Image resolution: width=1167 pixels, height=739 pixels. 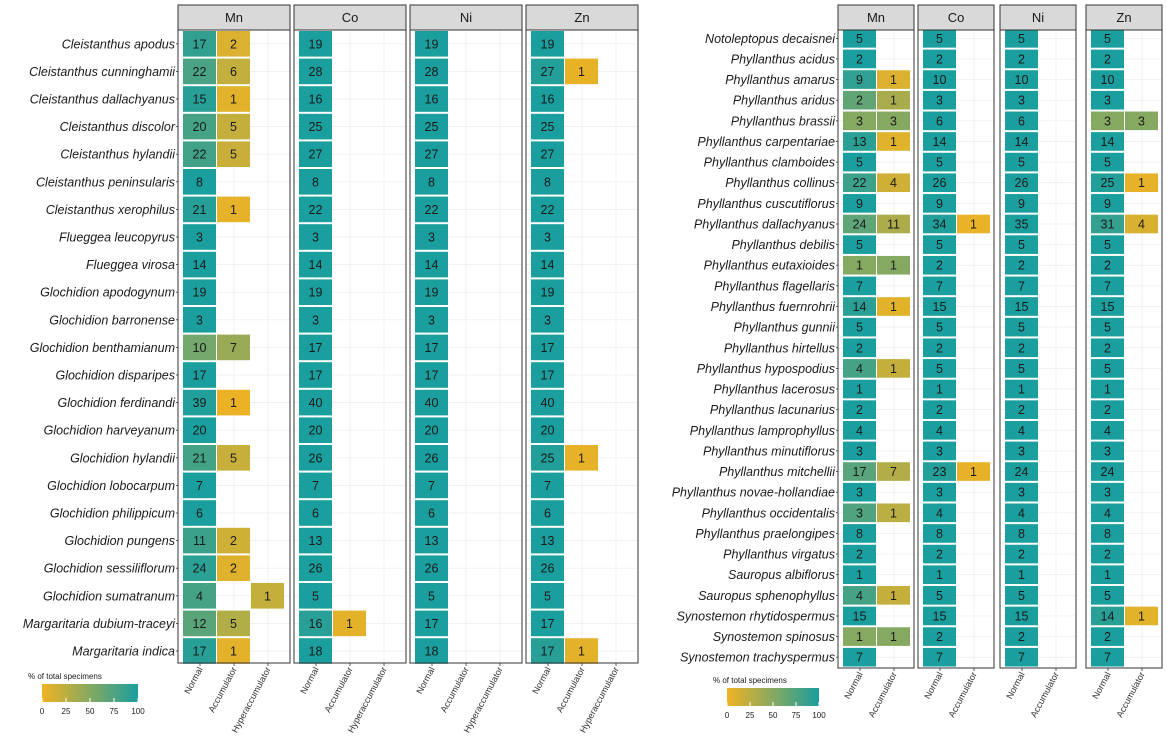 What do you see at coordinates (315, 264) in the screenshot?
I see `heatmap-cell: 14` at bounding box center [315, 264].